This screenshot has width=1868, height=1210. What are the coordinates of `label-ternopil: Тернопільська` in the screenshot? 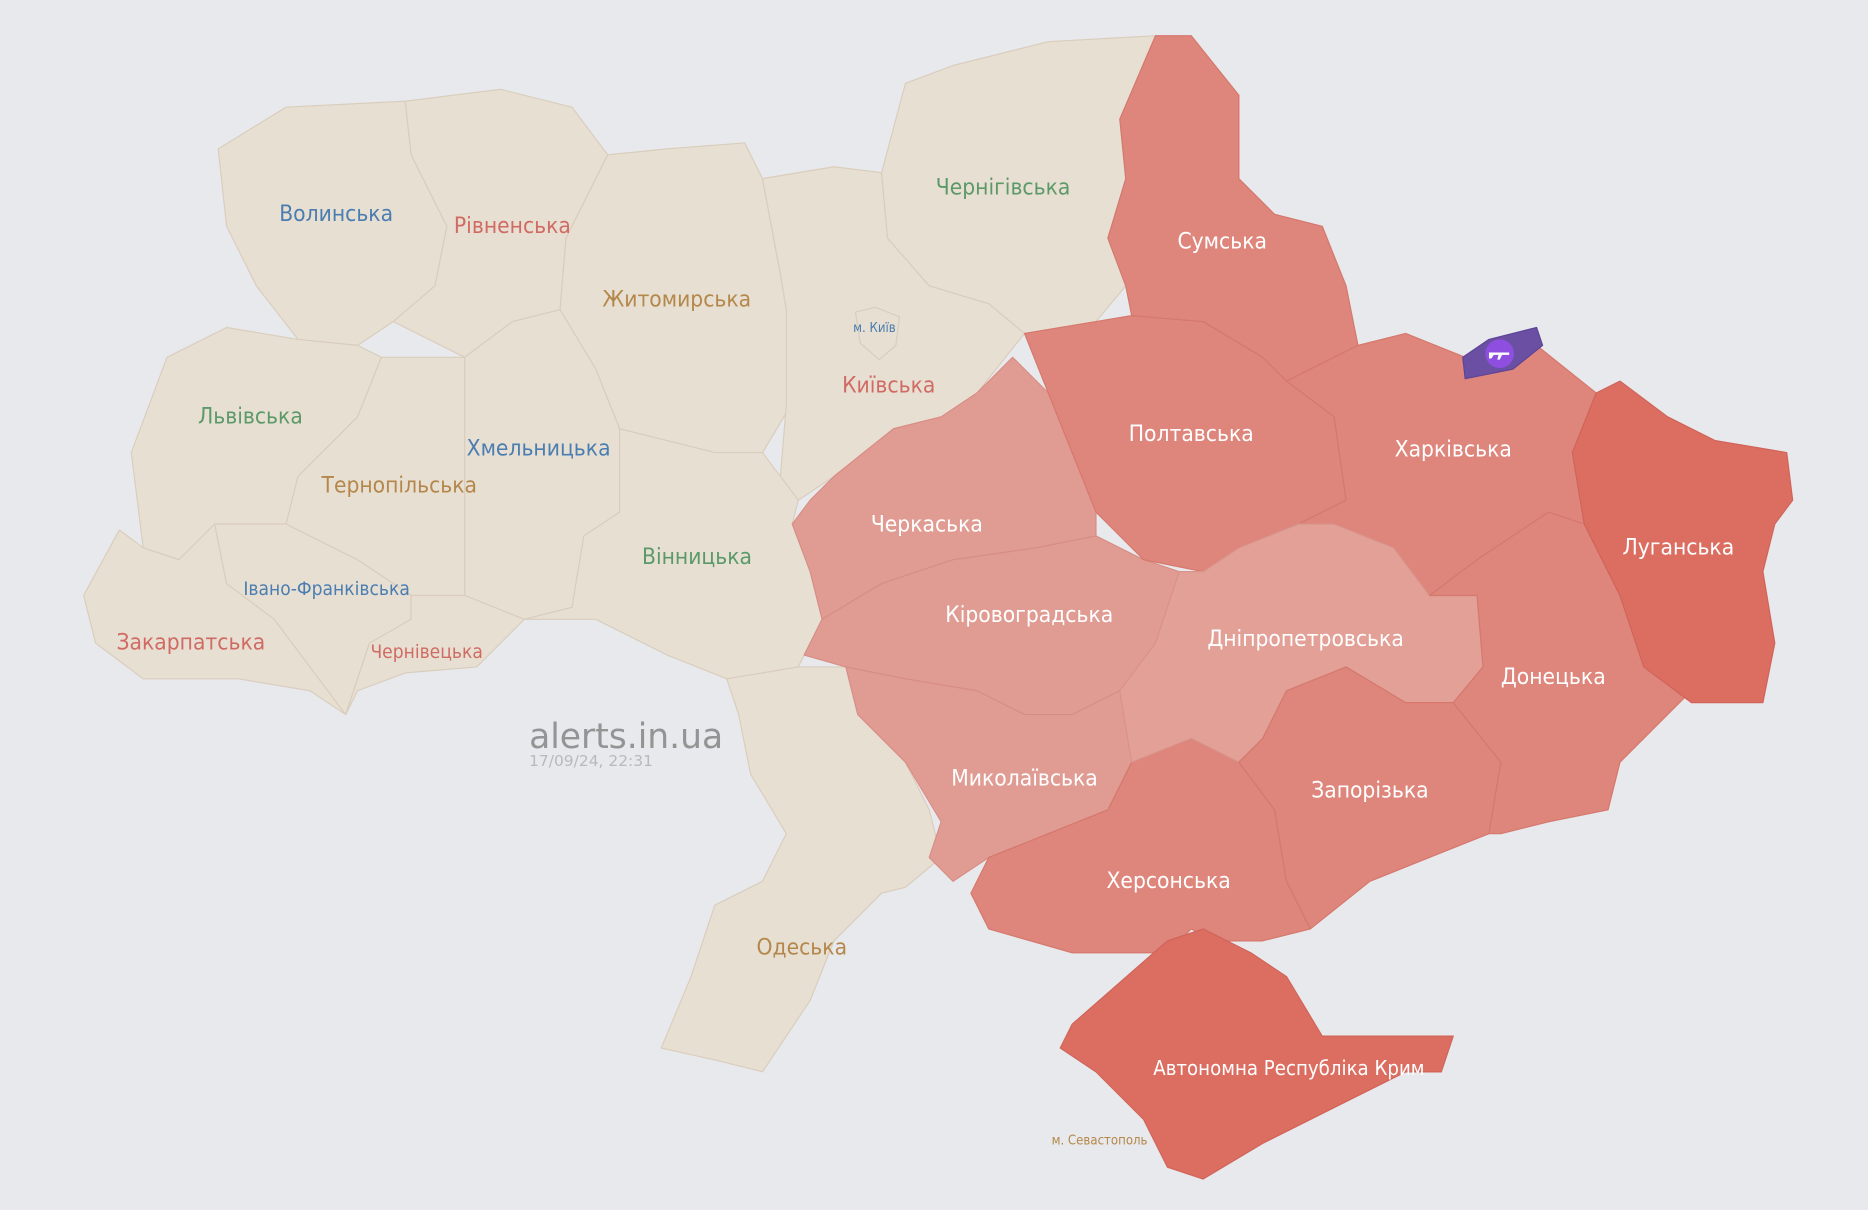 It's located at (399, 485).